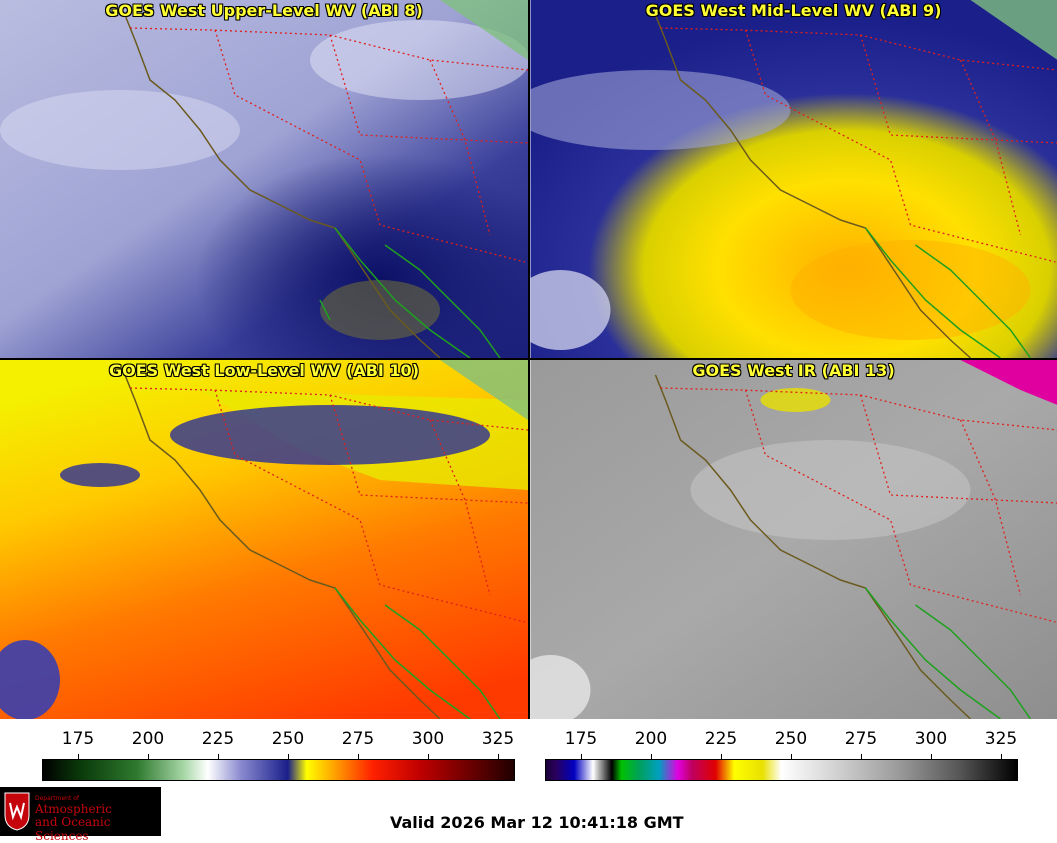 This screenshot has height=843, width=1057. What do you see at coordinates (264, 10) in the screenshot?
I see `panel-title: GOES West Upper-Level WV (ABI 8)` at bounding box center [264, 10].